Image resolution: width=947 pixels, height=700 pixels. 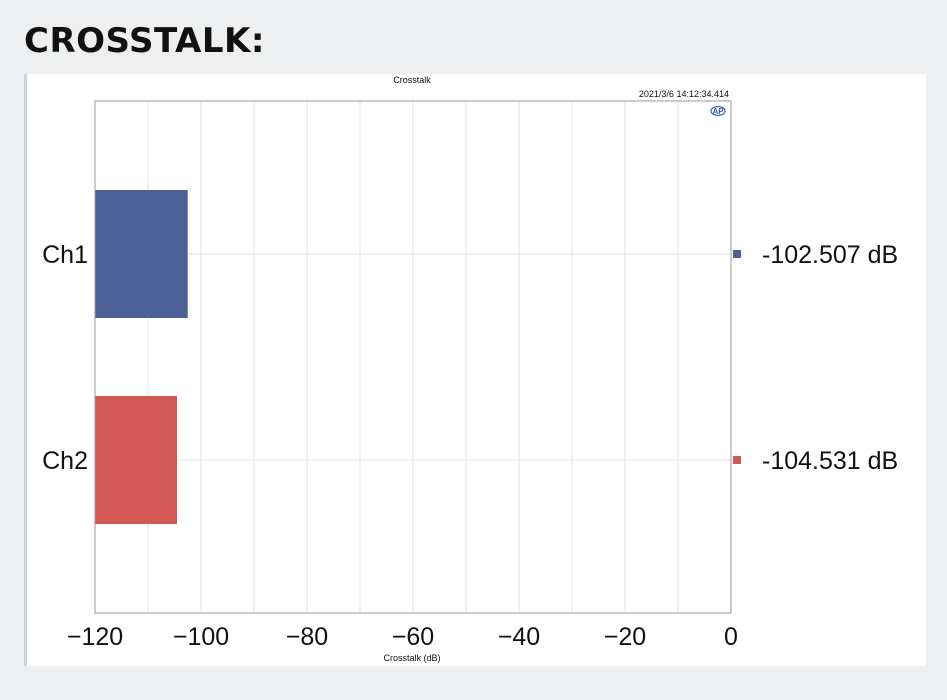 What do you see at coordinates (307, 637) in the screenshot?
I see `x-tick-label: −80` at bounding box center [307, 637].